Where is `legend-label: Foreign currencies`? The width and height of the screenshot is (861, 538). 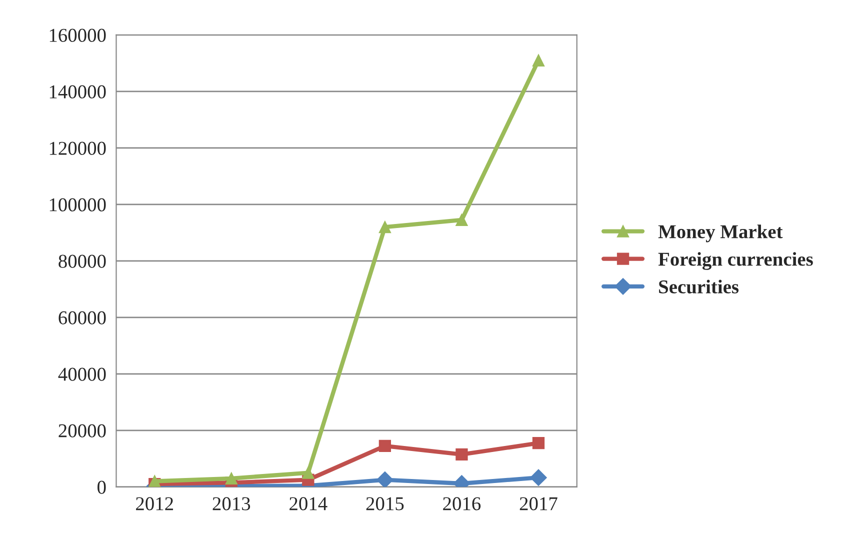
legend-label: Foreign currencies is located at coordinates (735, 261).